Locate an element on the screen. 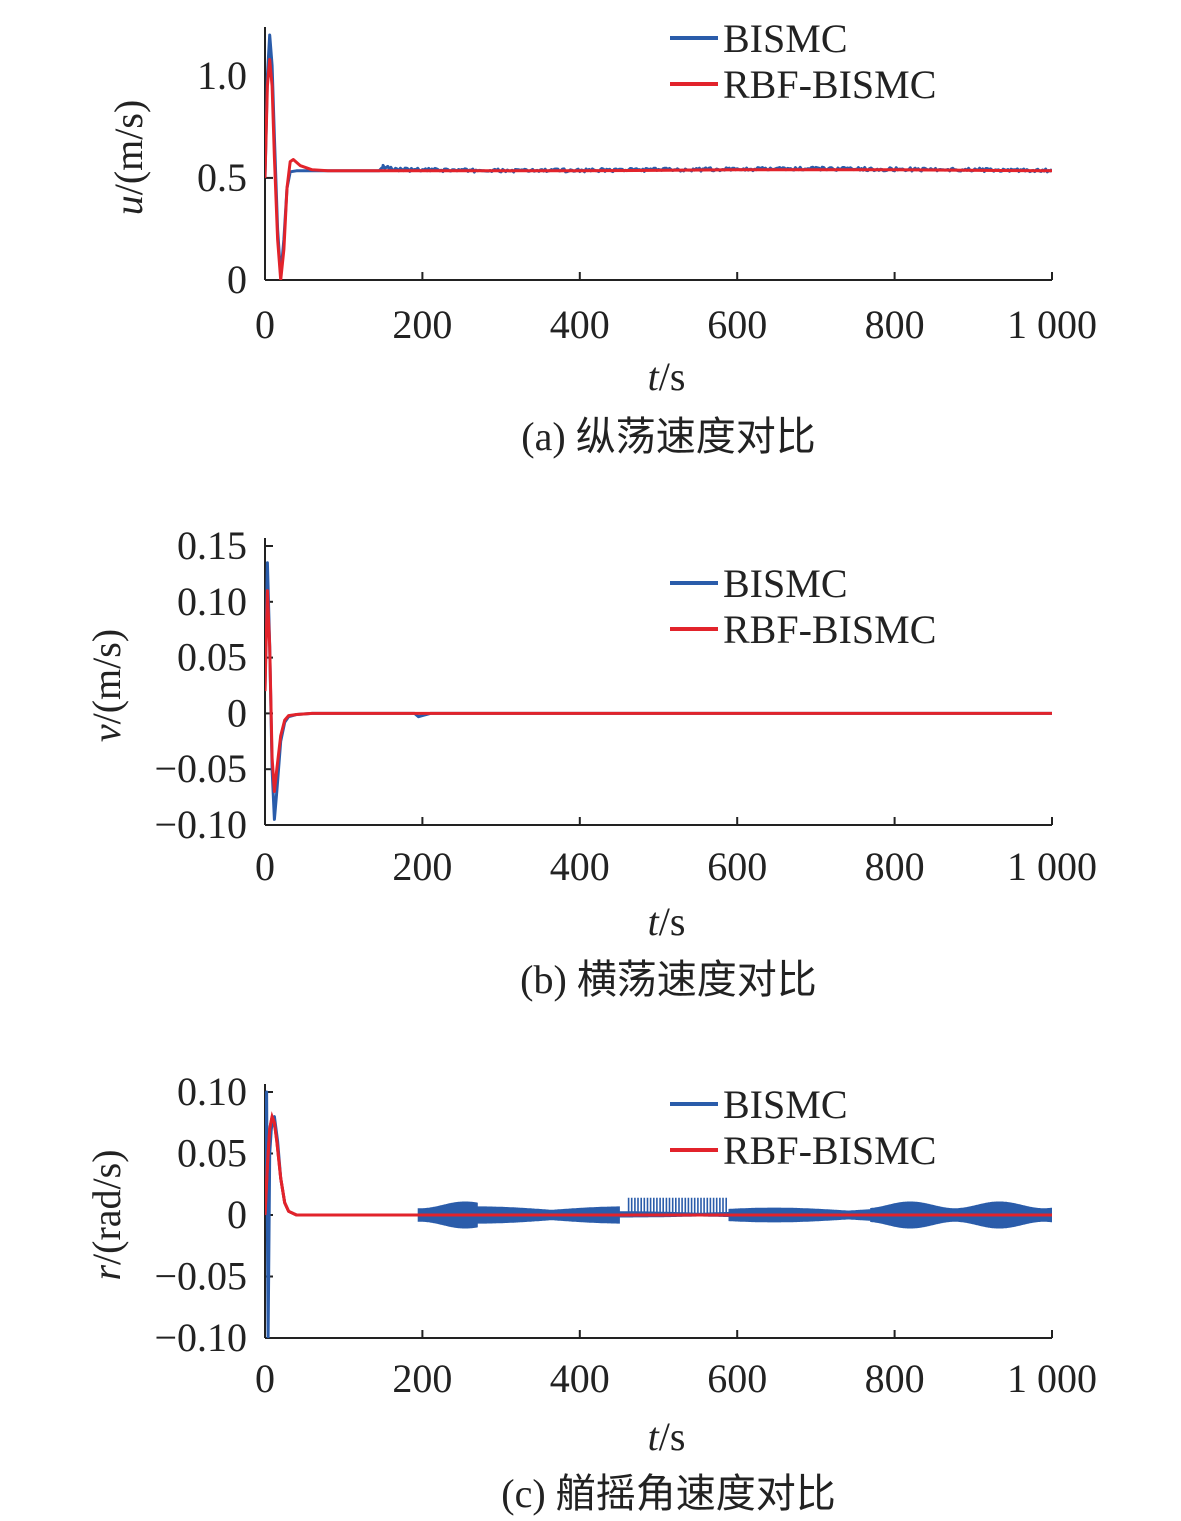 The width and height of the screenshot is (1181, 1521). series-bismc-line is located at coordinates (658, 691).